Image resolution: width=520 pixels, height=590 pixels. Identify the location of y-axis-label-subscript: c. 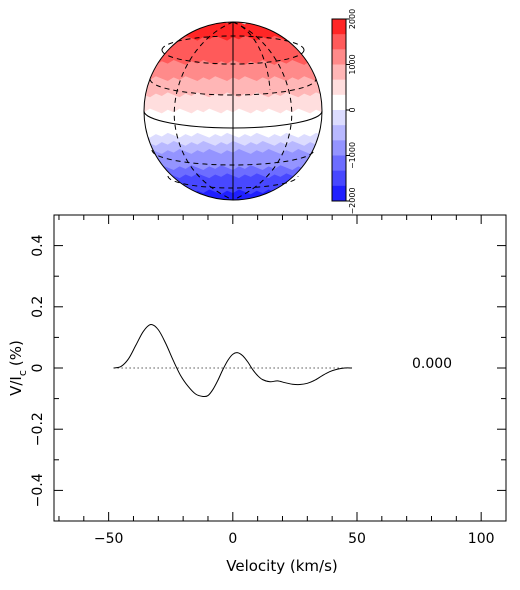
(22, 373).